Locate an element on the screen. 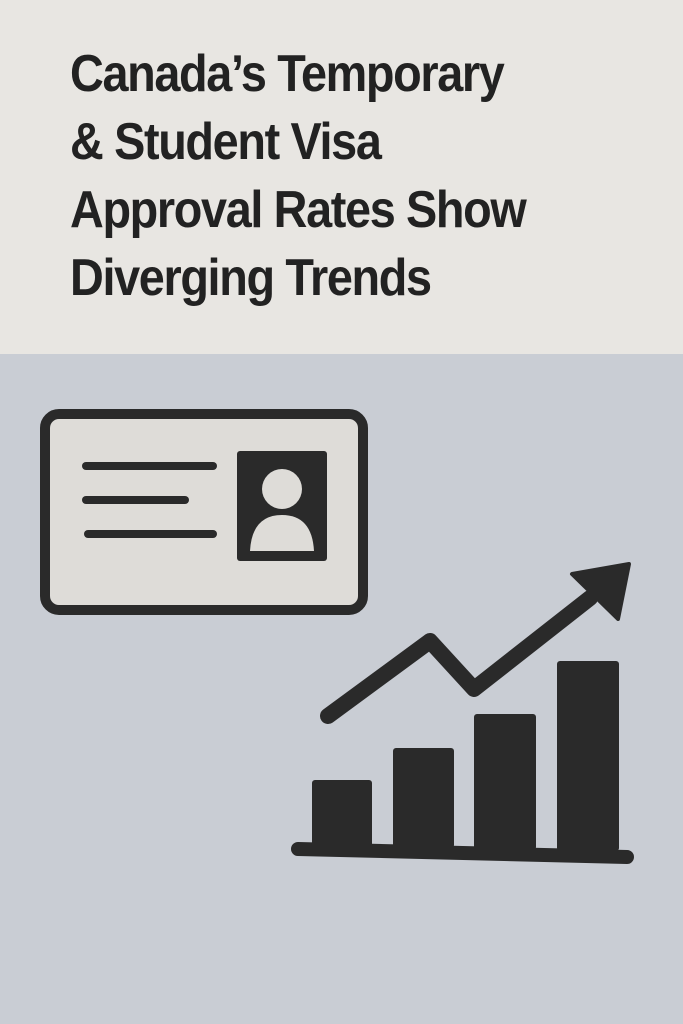 The image size is (683, 1024). bar-chart-trend-up-icon is located at coordinates (462, 713).